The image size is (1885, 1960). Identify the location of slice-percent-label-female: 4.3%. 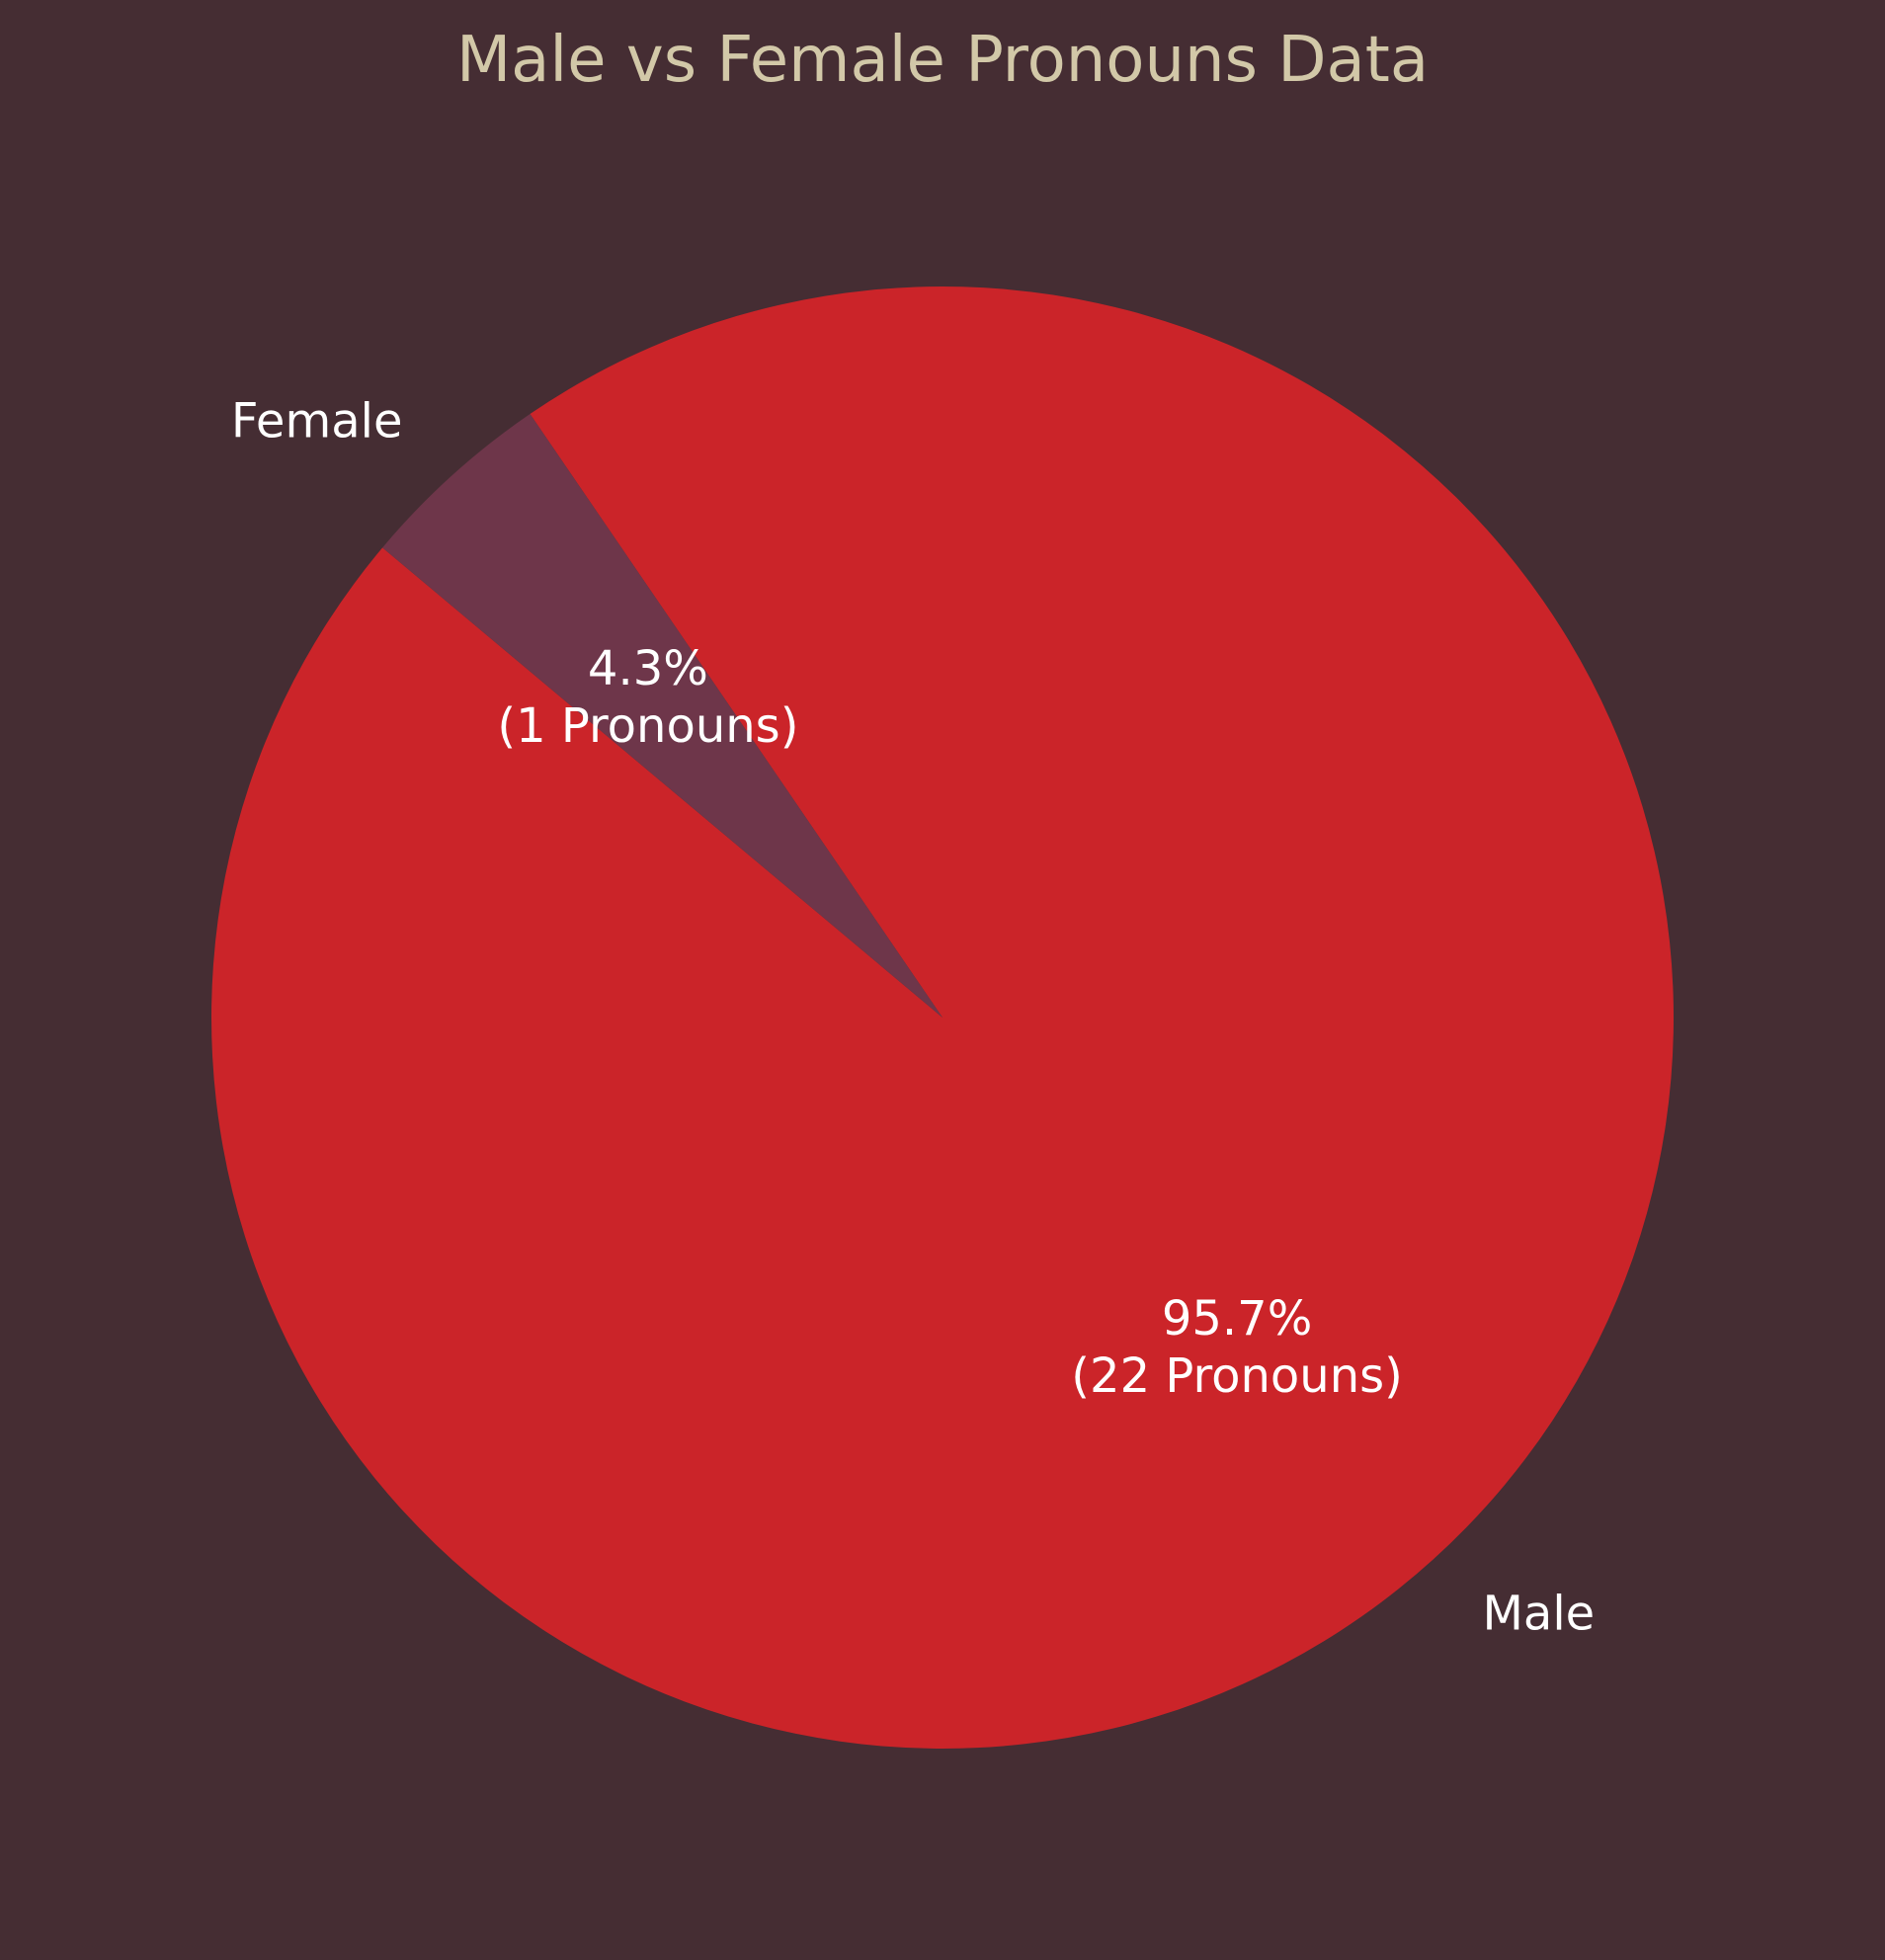
(648, 668).